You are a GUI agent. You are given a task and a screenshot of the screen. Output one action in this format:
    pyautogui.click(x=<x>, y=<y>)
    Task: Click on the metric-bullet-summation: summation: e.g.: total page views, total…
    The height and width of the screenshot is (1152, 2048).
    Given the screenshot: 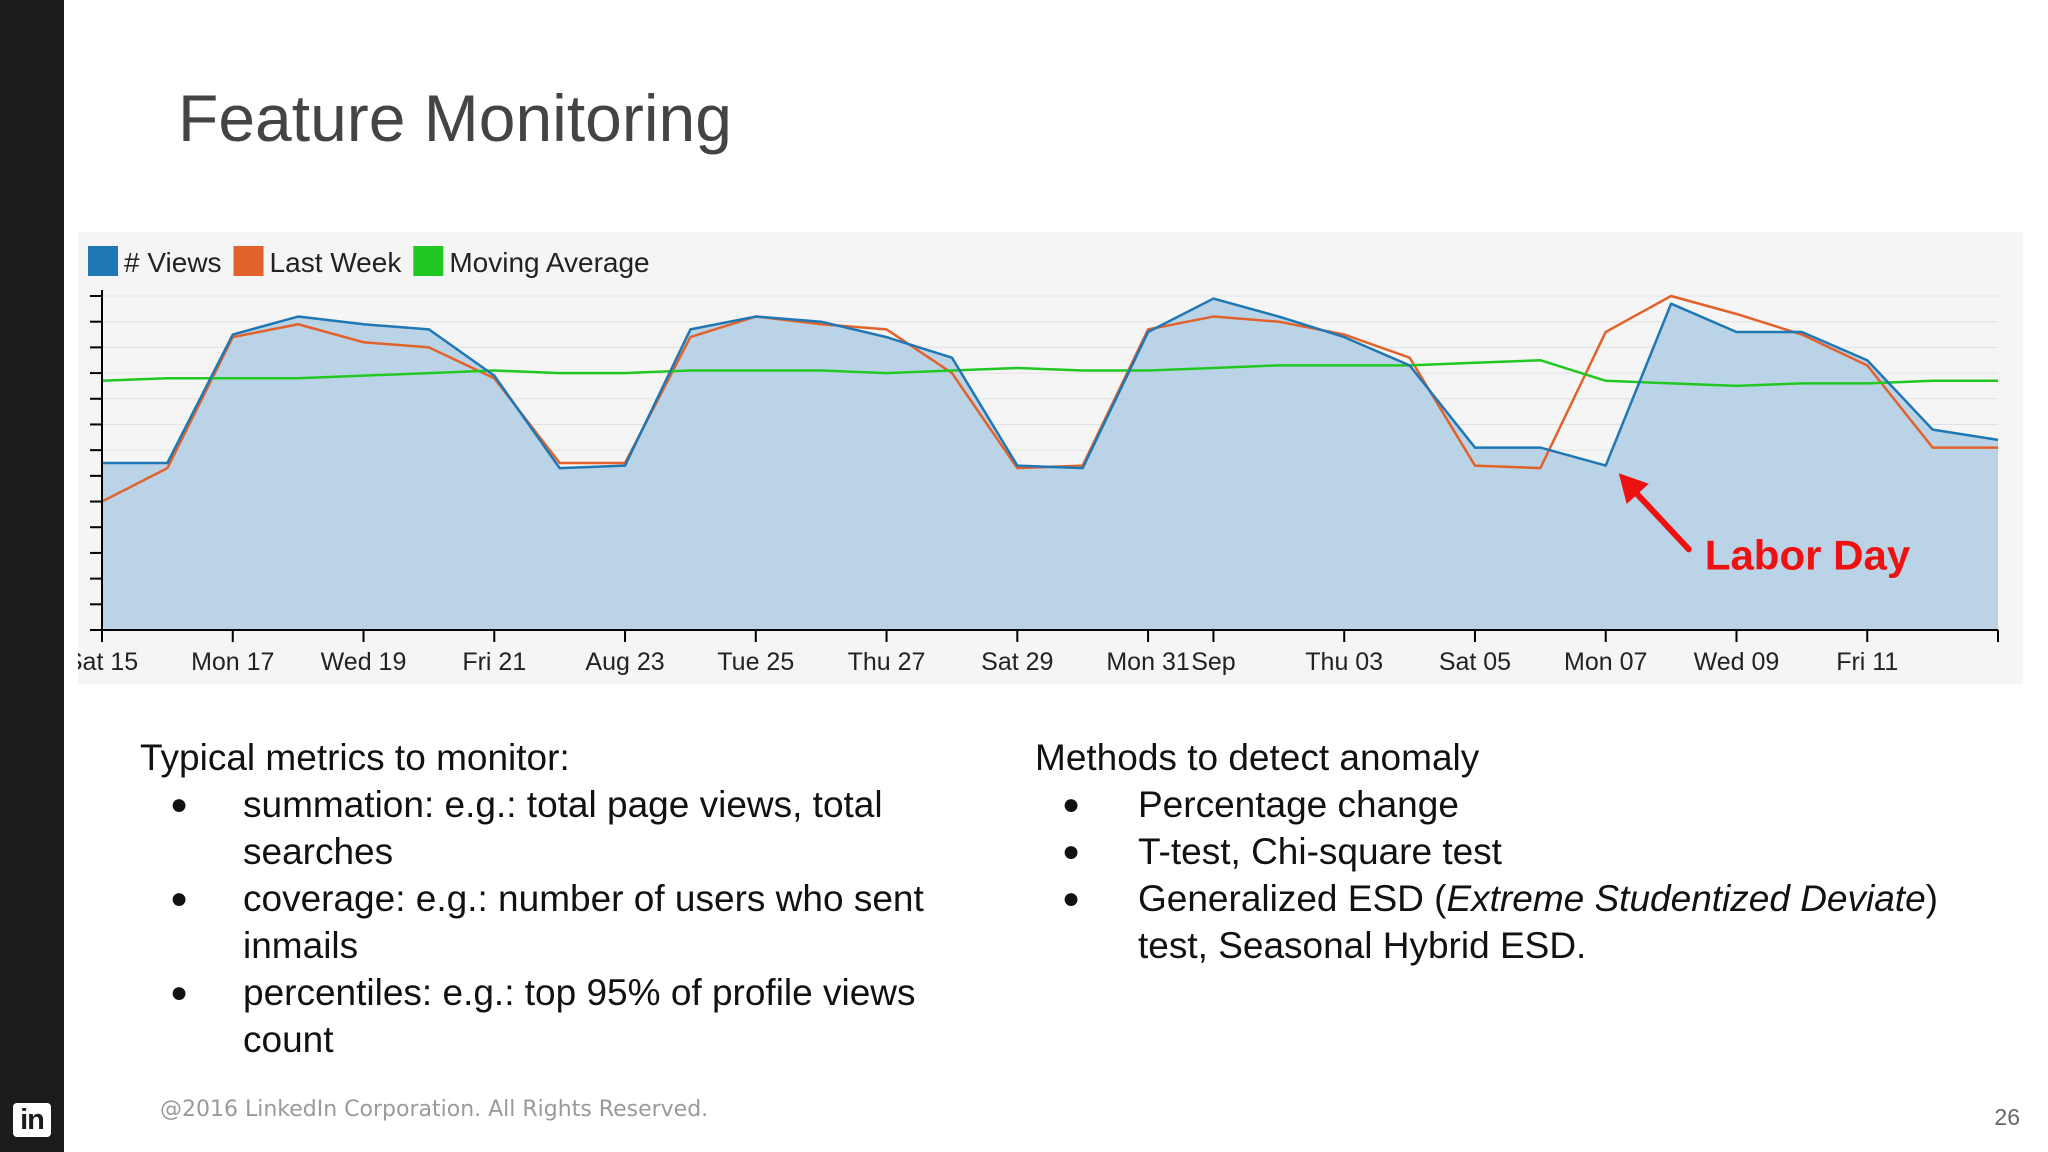 What is the action you would take?
    pyautogui.click(x=570, y=828)
    